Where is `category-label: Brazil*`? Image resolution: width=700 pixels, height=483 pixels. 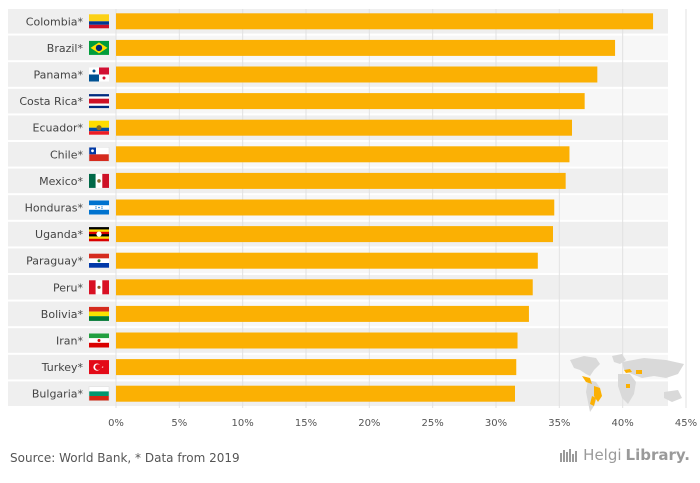 category-label: Brazil* is located at coordinates (65, 48).